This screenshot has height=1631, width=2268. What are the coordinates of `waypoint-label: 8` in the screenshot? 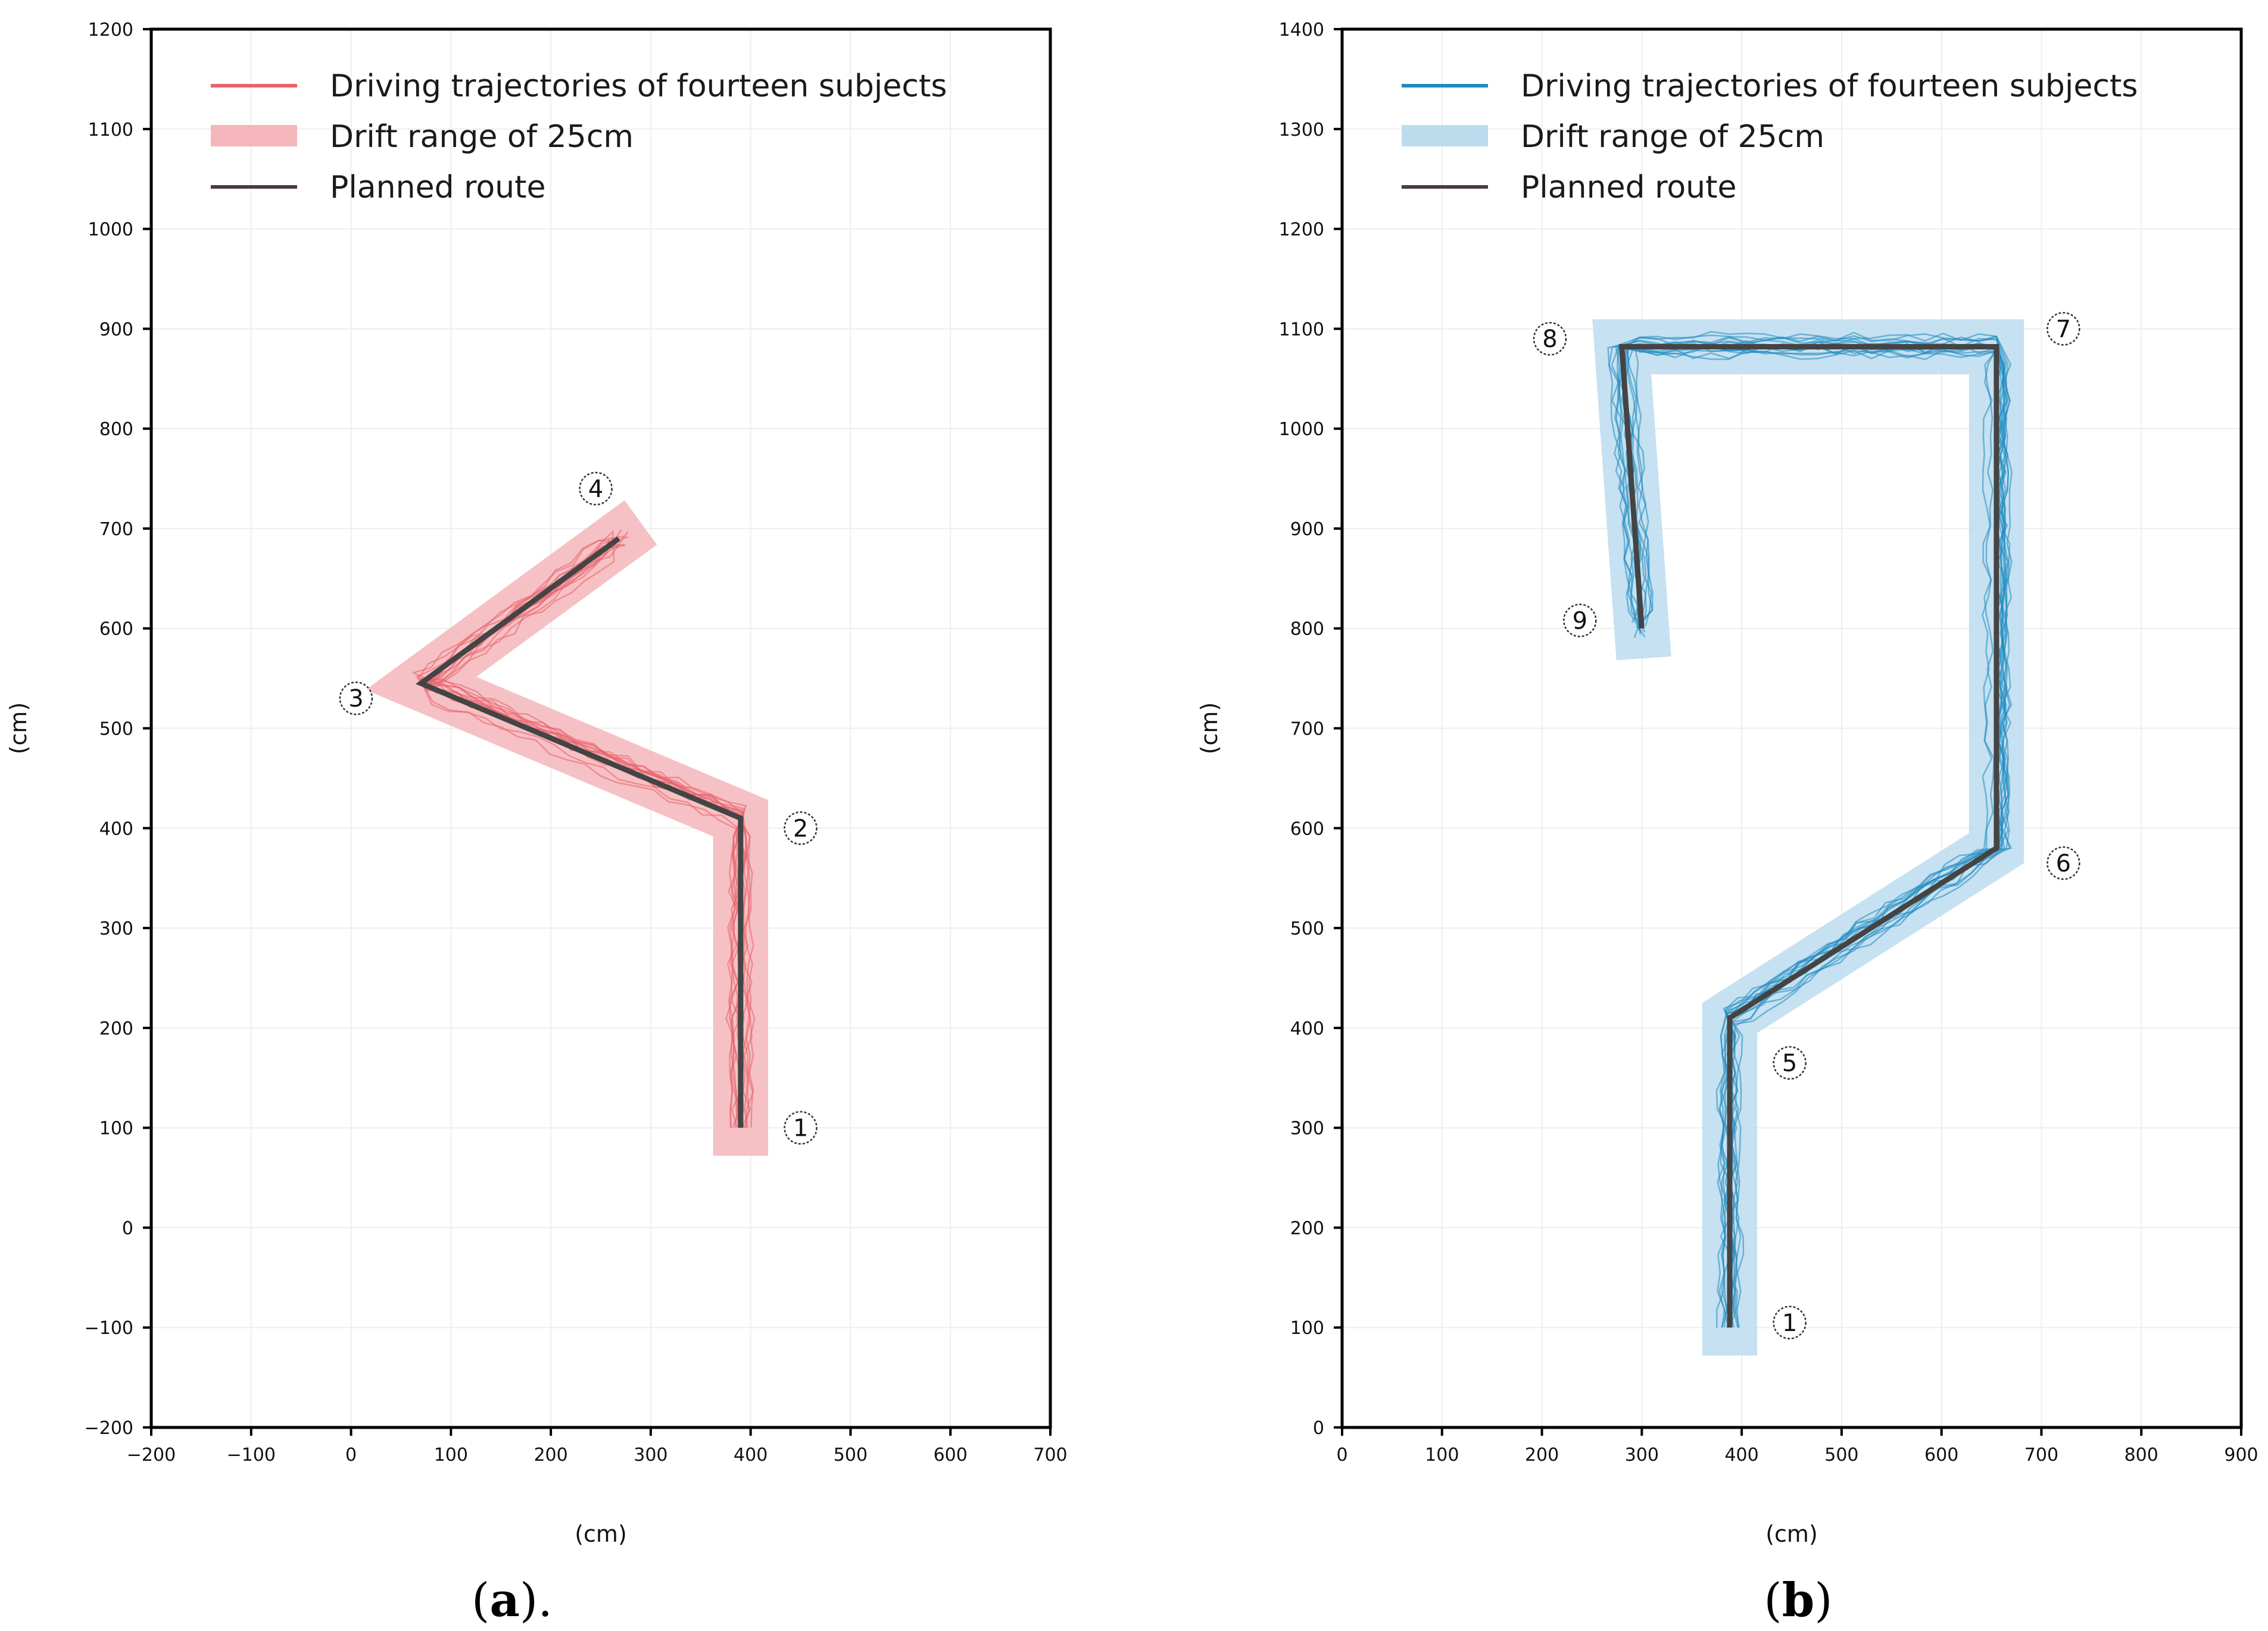 It's located at (1549, 340).